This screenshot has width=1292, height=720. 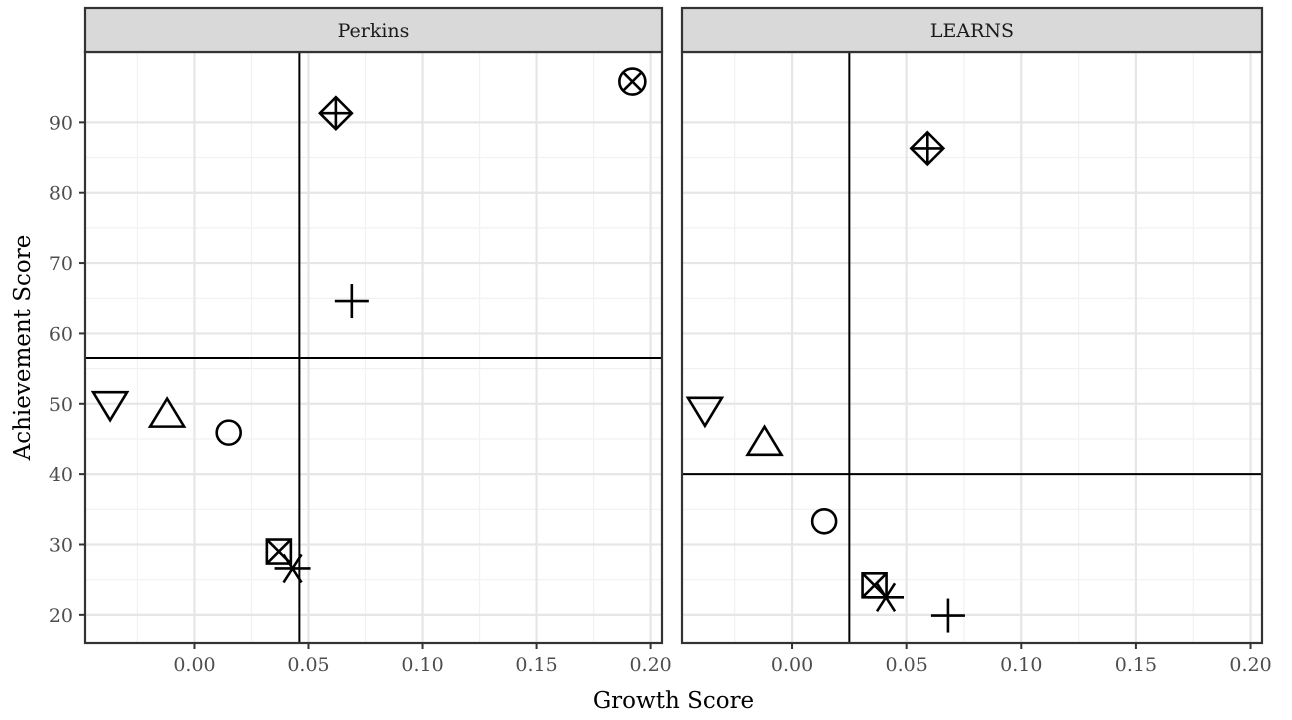 I want to click on y-tick-label: 70, so click(x=61, y=264).